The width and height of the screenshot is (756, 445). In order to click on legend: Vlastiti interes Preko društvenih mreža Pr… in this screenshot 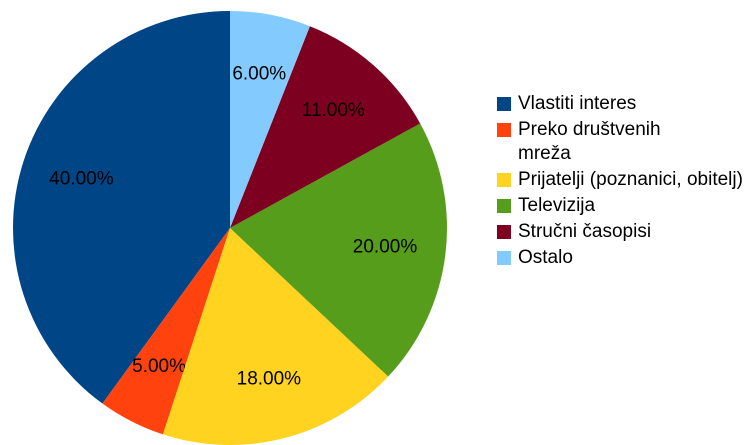, I will do `click(626, 182)`.